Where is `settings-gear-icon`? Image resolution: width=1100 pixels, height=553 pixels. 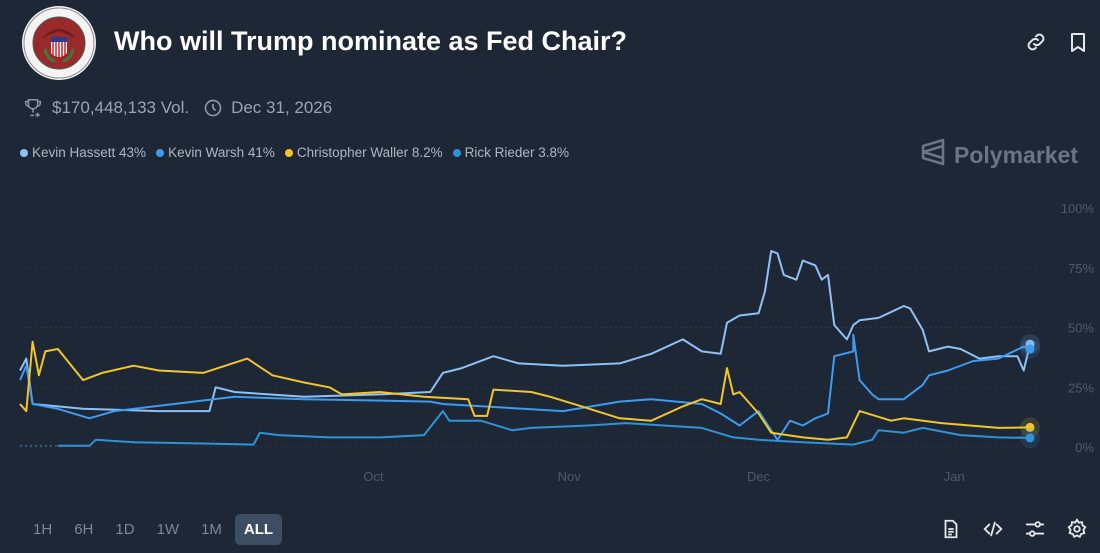 settings-gear-icon is located at coordinates (1077, 529).